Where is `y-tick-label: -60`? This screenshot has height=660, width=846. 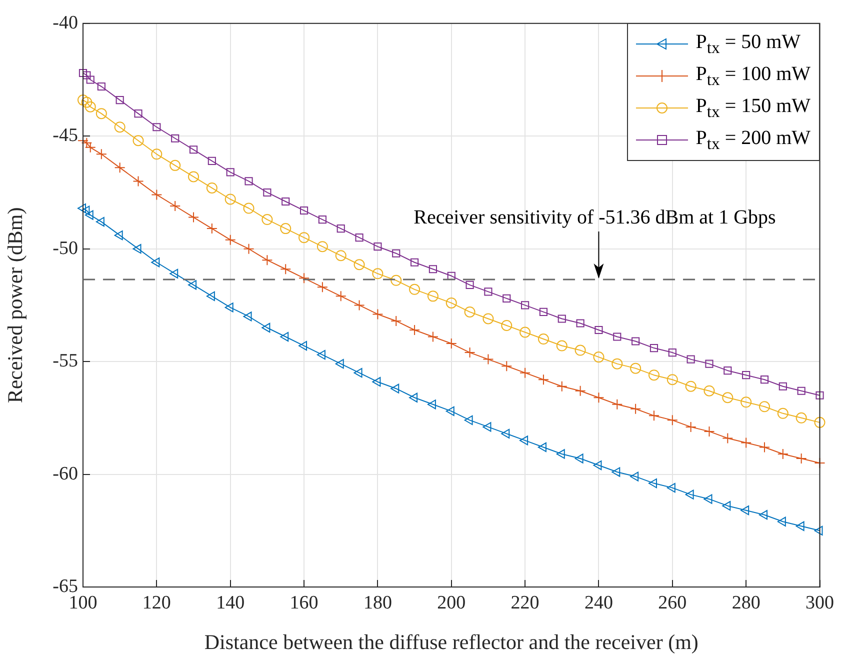 y-tick-label: -60 is located at coordinates (65, 473).